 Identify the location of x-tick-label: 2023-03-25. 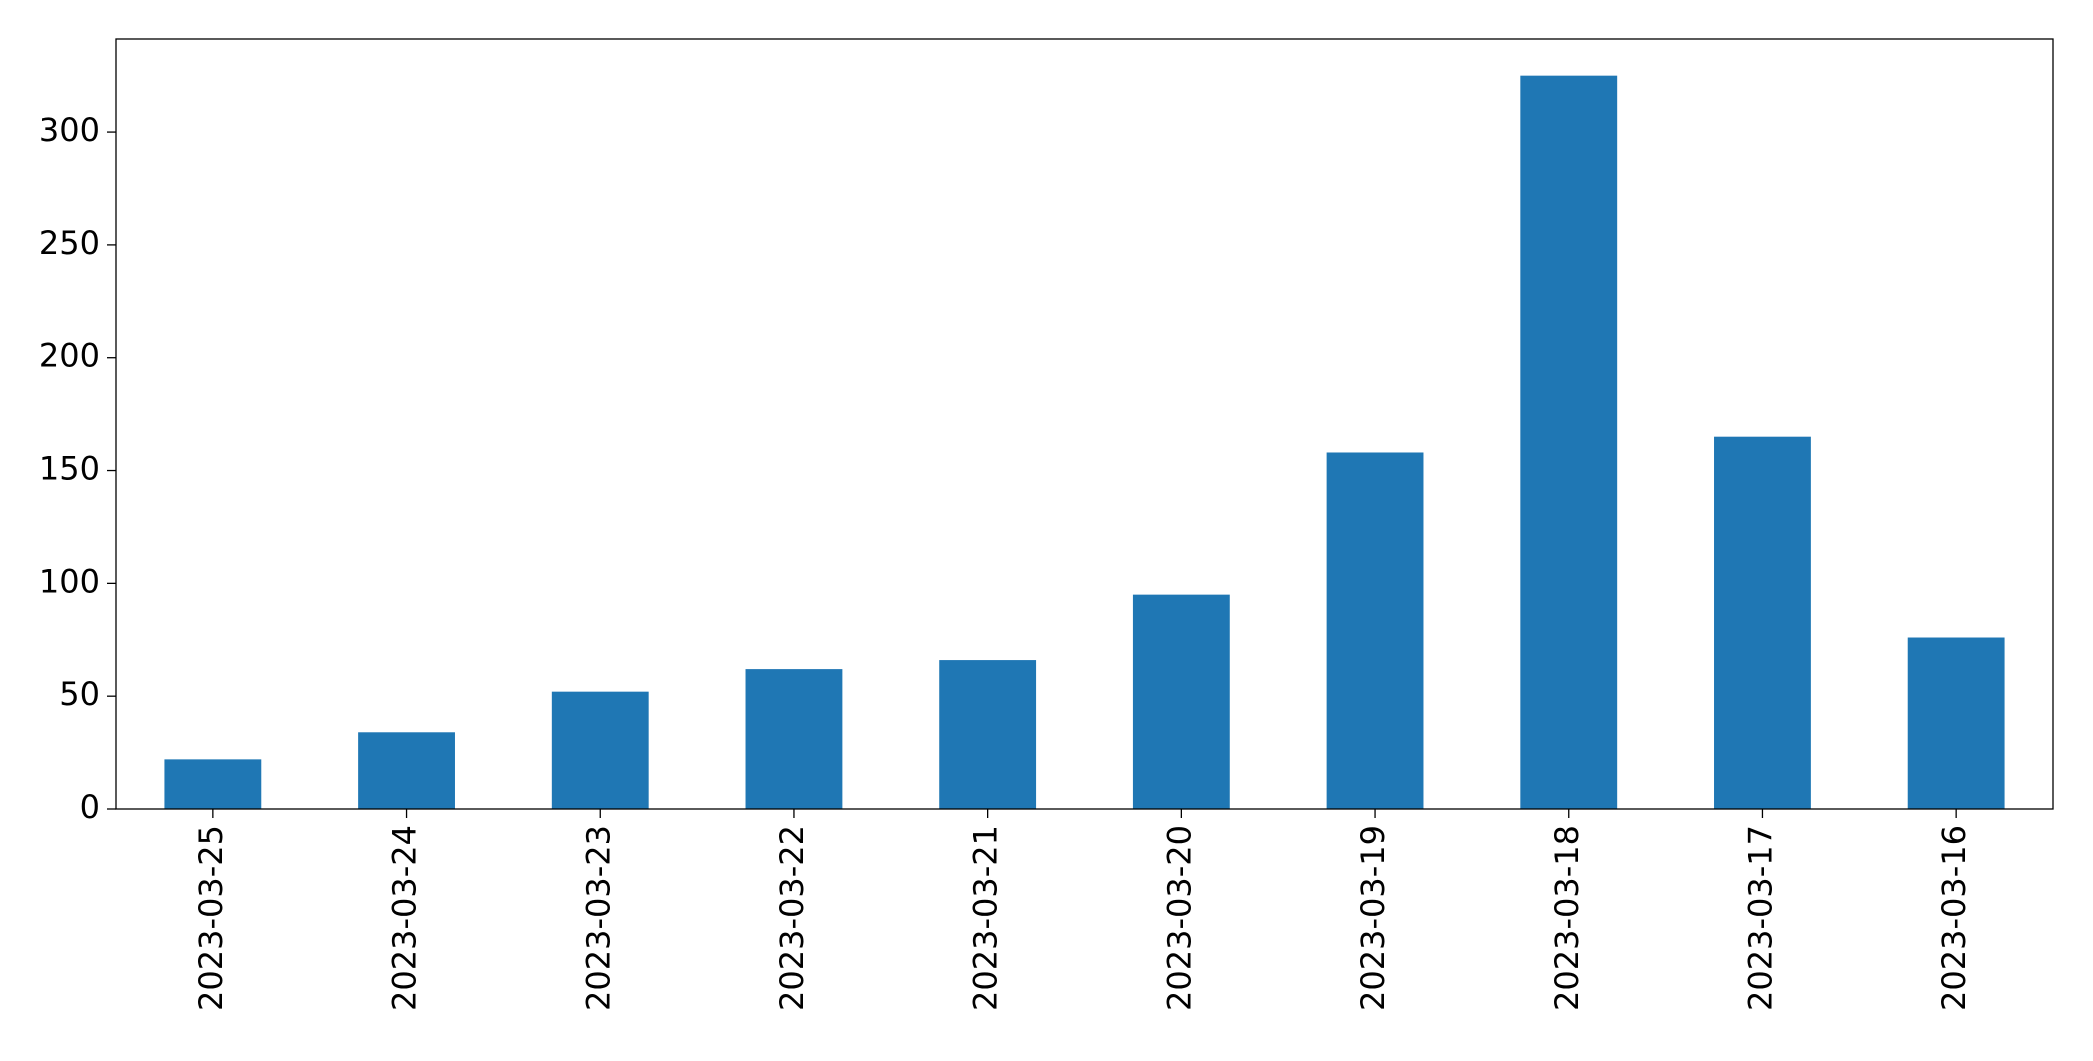
(211, 918).